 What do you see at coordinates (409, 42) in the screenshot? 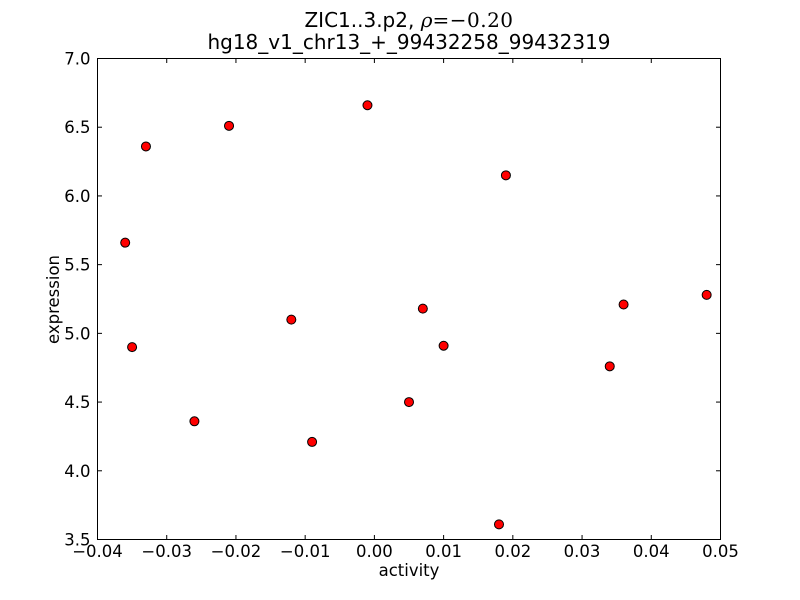
I see `chart-subtitle: hg18_v1_chr13_+_99432258_99432319` at bounding box center [409, 42].